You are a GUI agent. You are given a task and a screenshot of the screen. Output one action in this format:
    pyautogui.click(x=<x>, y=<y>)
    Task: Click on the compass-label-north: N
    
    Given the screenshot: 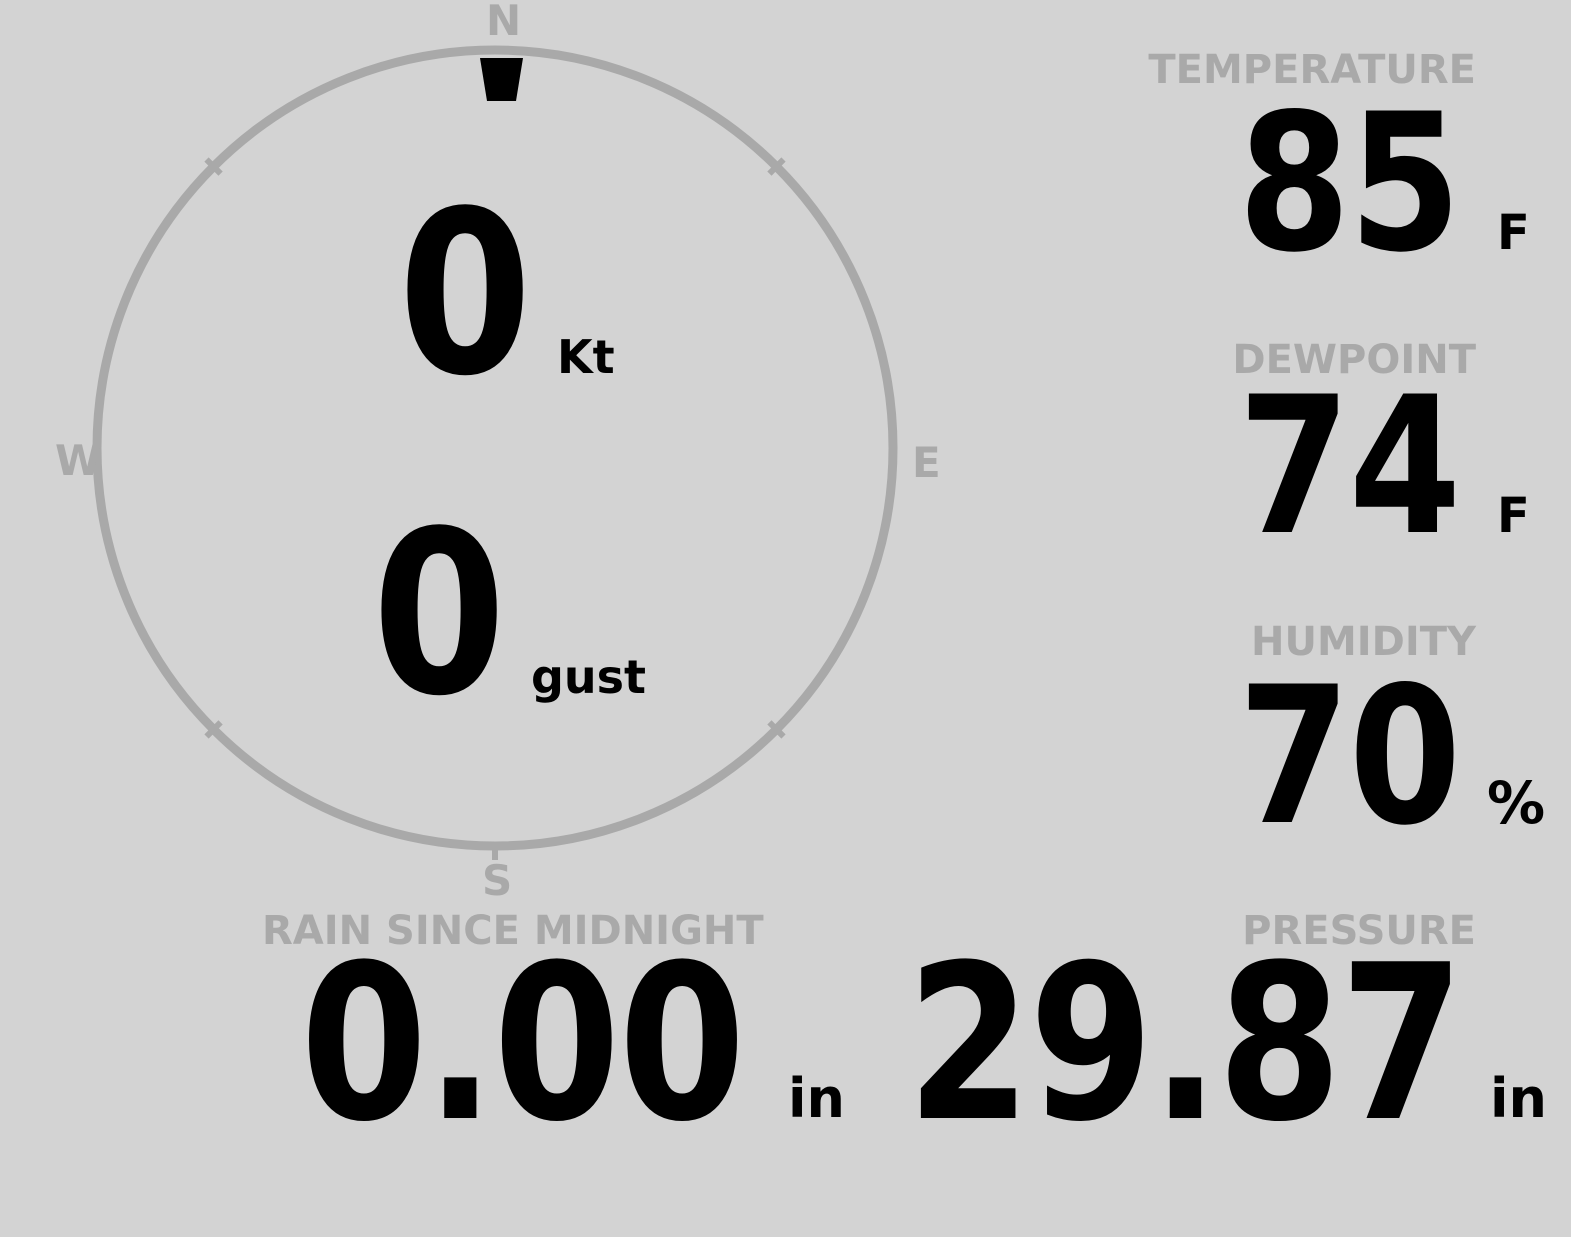 What is the action you would take?
    pyautogui.click(x=504, y=22)
    